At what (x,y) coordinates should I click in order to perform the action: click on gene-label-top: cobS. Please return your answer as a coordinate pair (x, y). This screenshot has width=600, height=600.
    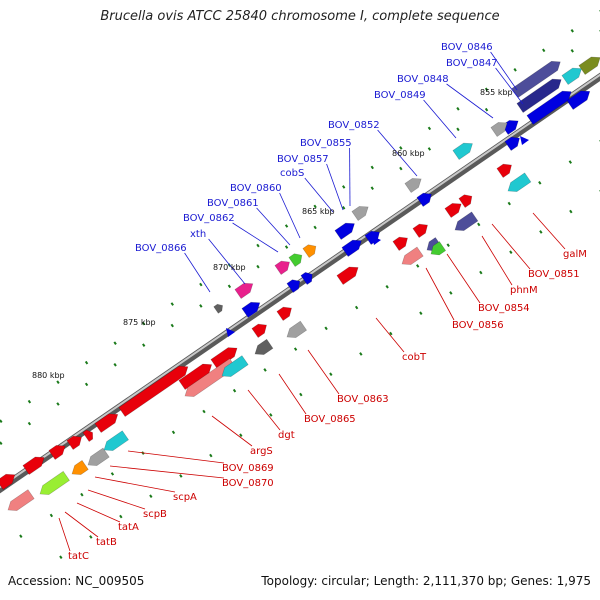
    Looking at the image, I should click on (292, 173).